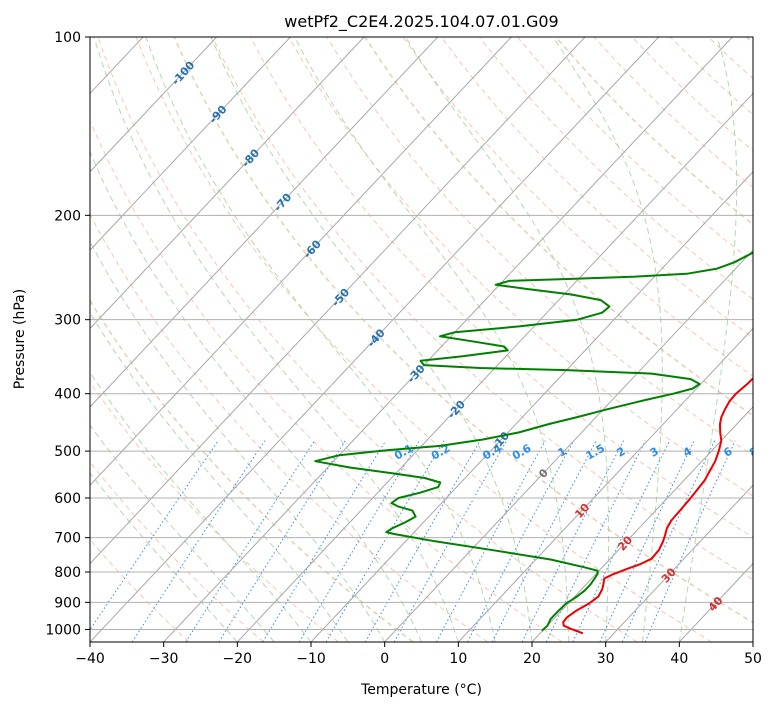 This screenshot has width=775, height=708. I want to click on temperature-profile-line, so click(657, 505).